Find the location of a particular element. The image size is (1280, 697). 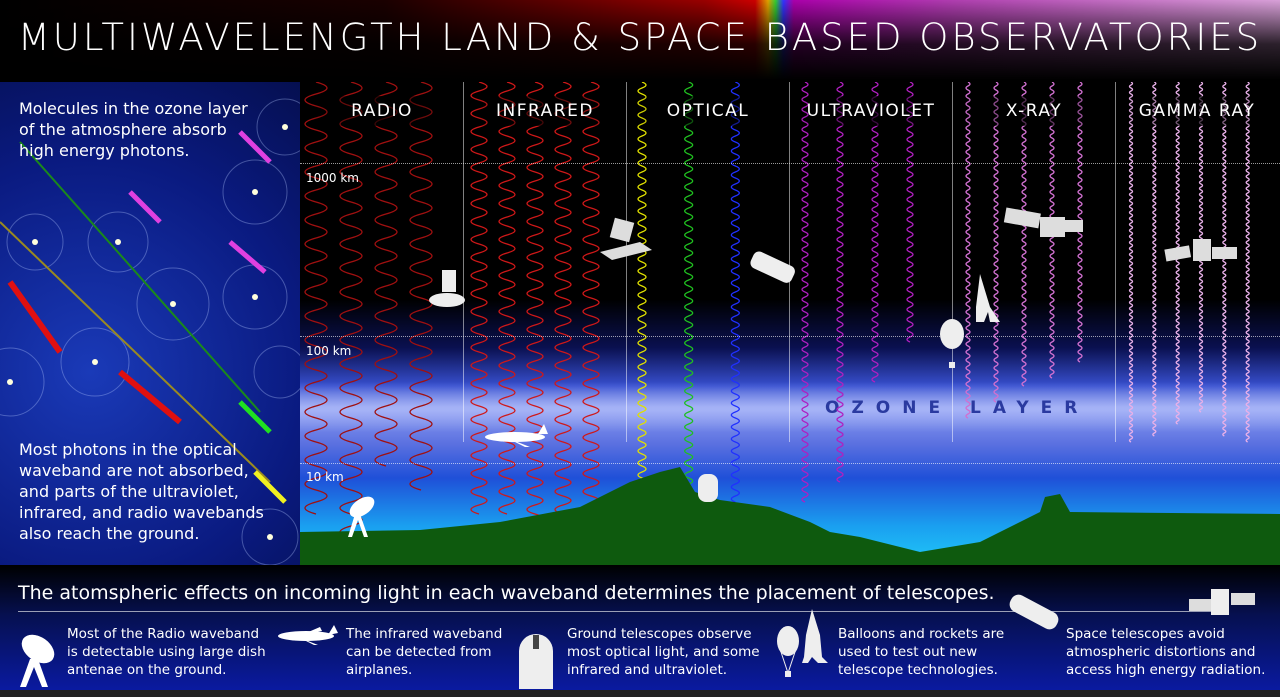

rocket-icon is located at coordinates (988, 298).